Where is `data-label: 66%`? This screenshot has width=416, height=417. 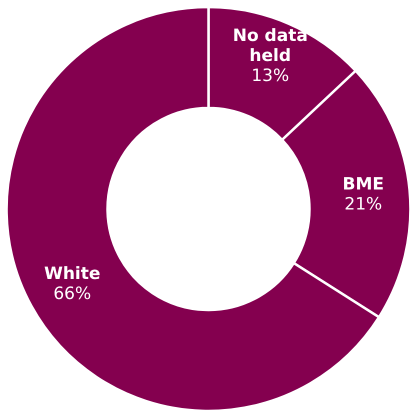 data-label: 66% is located at coordinates (72, 294).